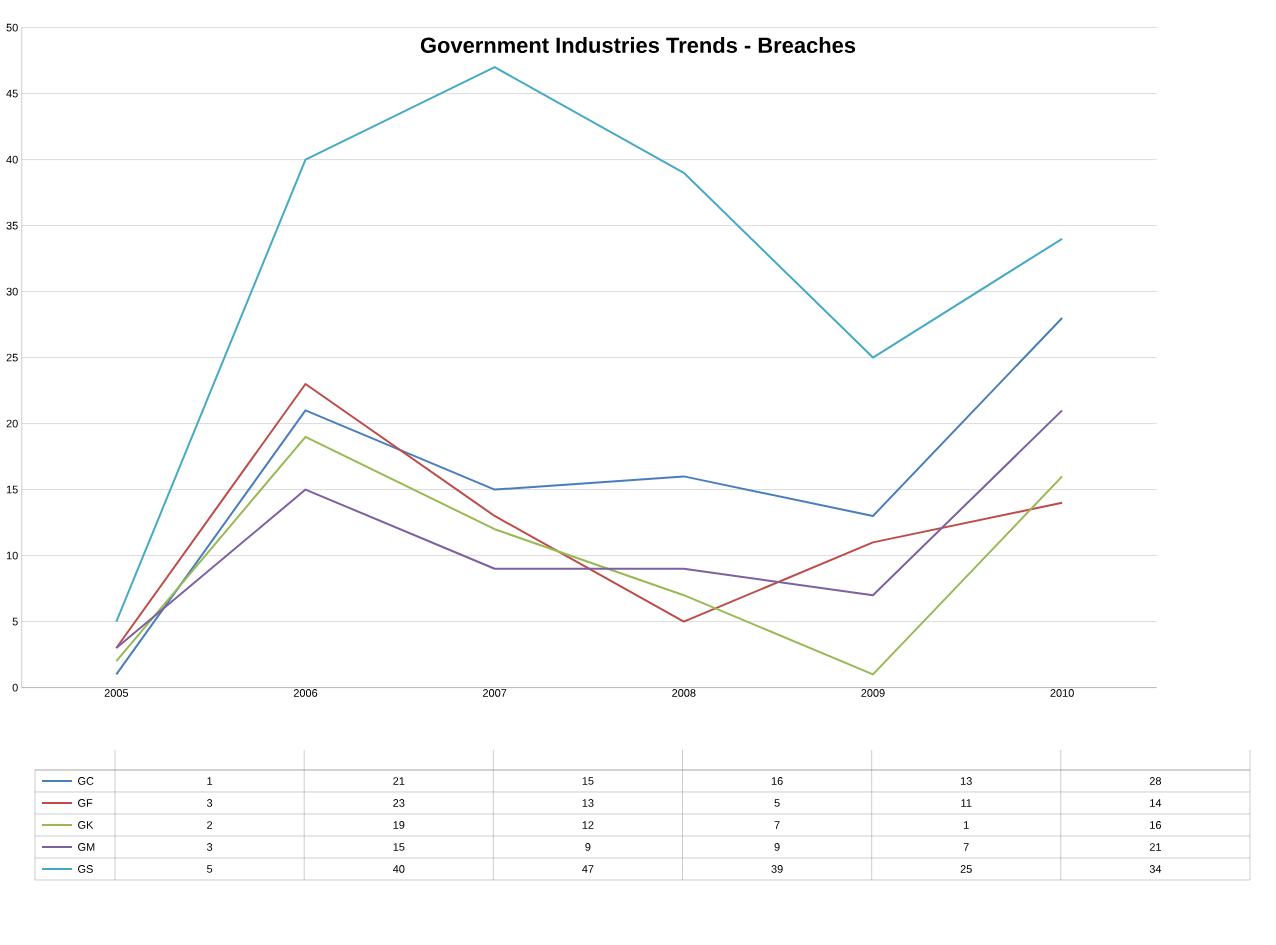 The height and width of the screenshot is (945, 1276). What do you see at coordinates (15, 687) in the screenshot?
I see `y-tick-label: 0` at bounding box center [15, 687].